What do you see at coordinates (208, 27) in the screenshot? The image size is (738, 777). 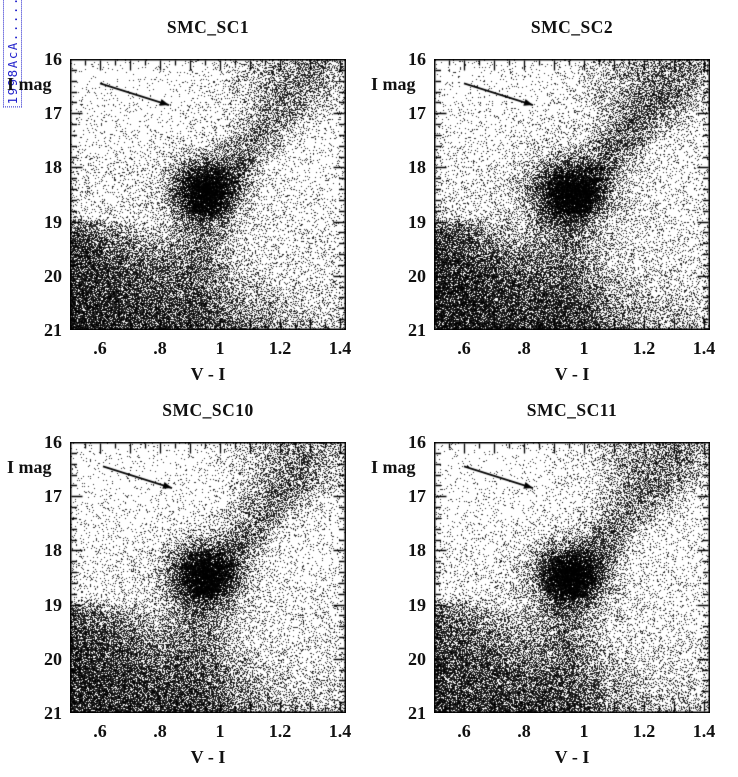 I see `panel-title: SMC_SC1` at bounding box center [208, 27].